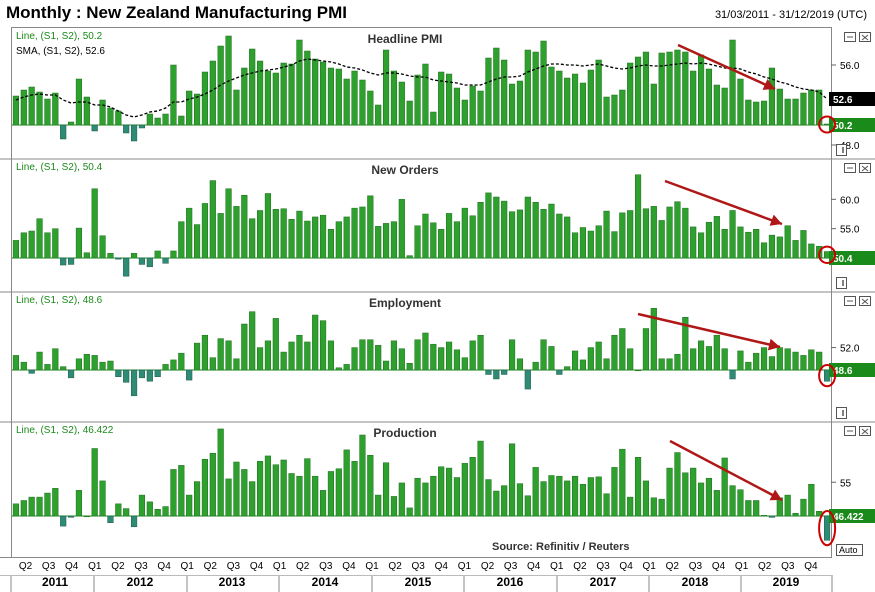 The width and height of the screenshot is (875, 592). I want to click on scale-box, so click(841, 283).